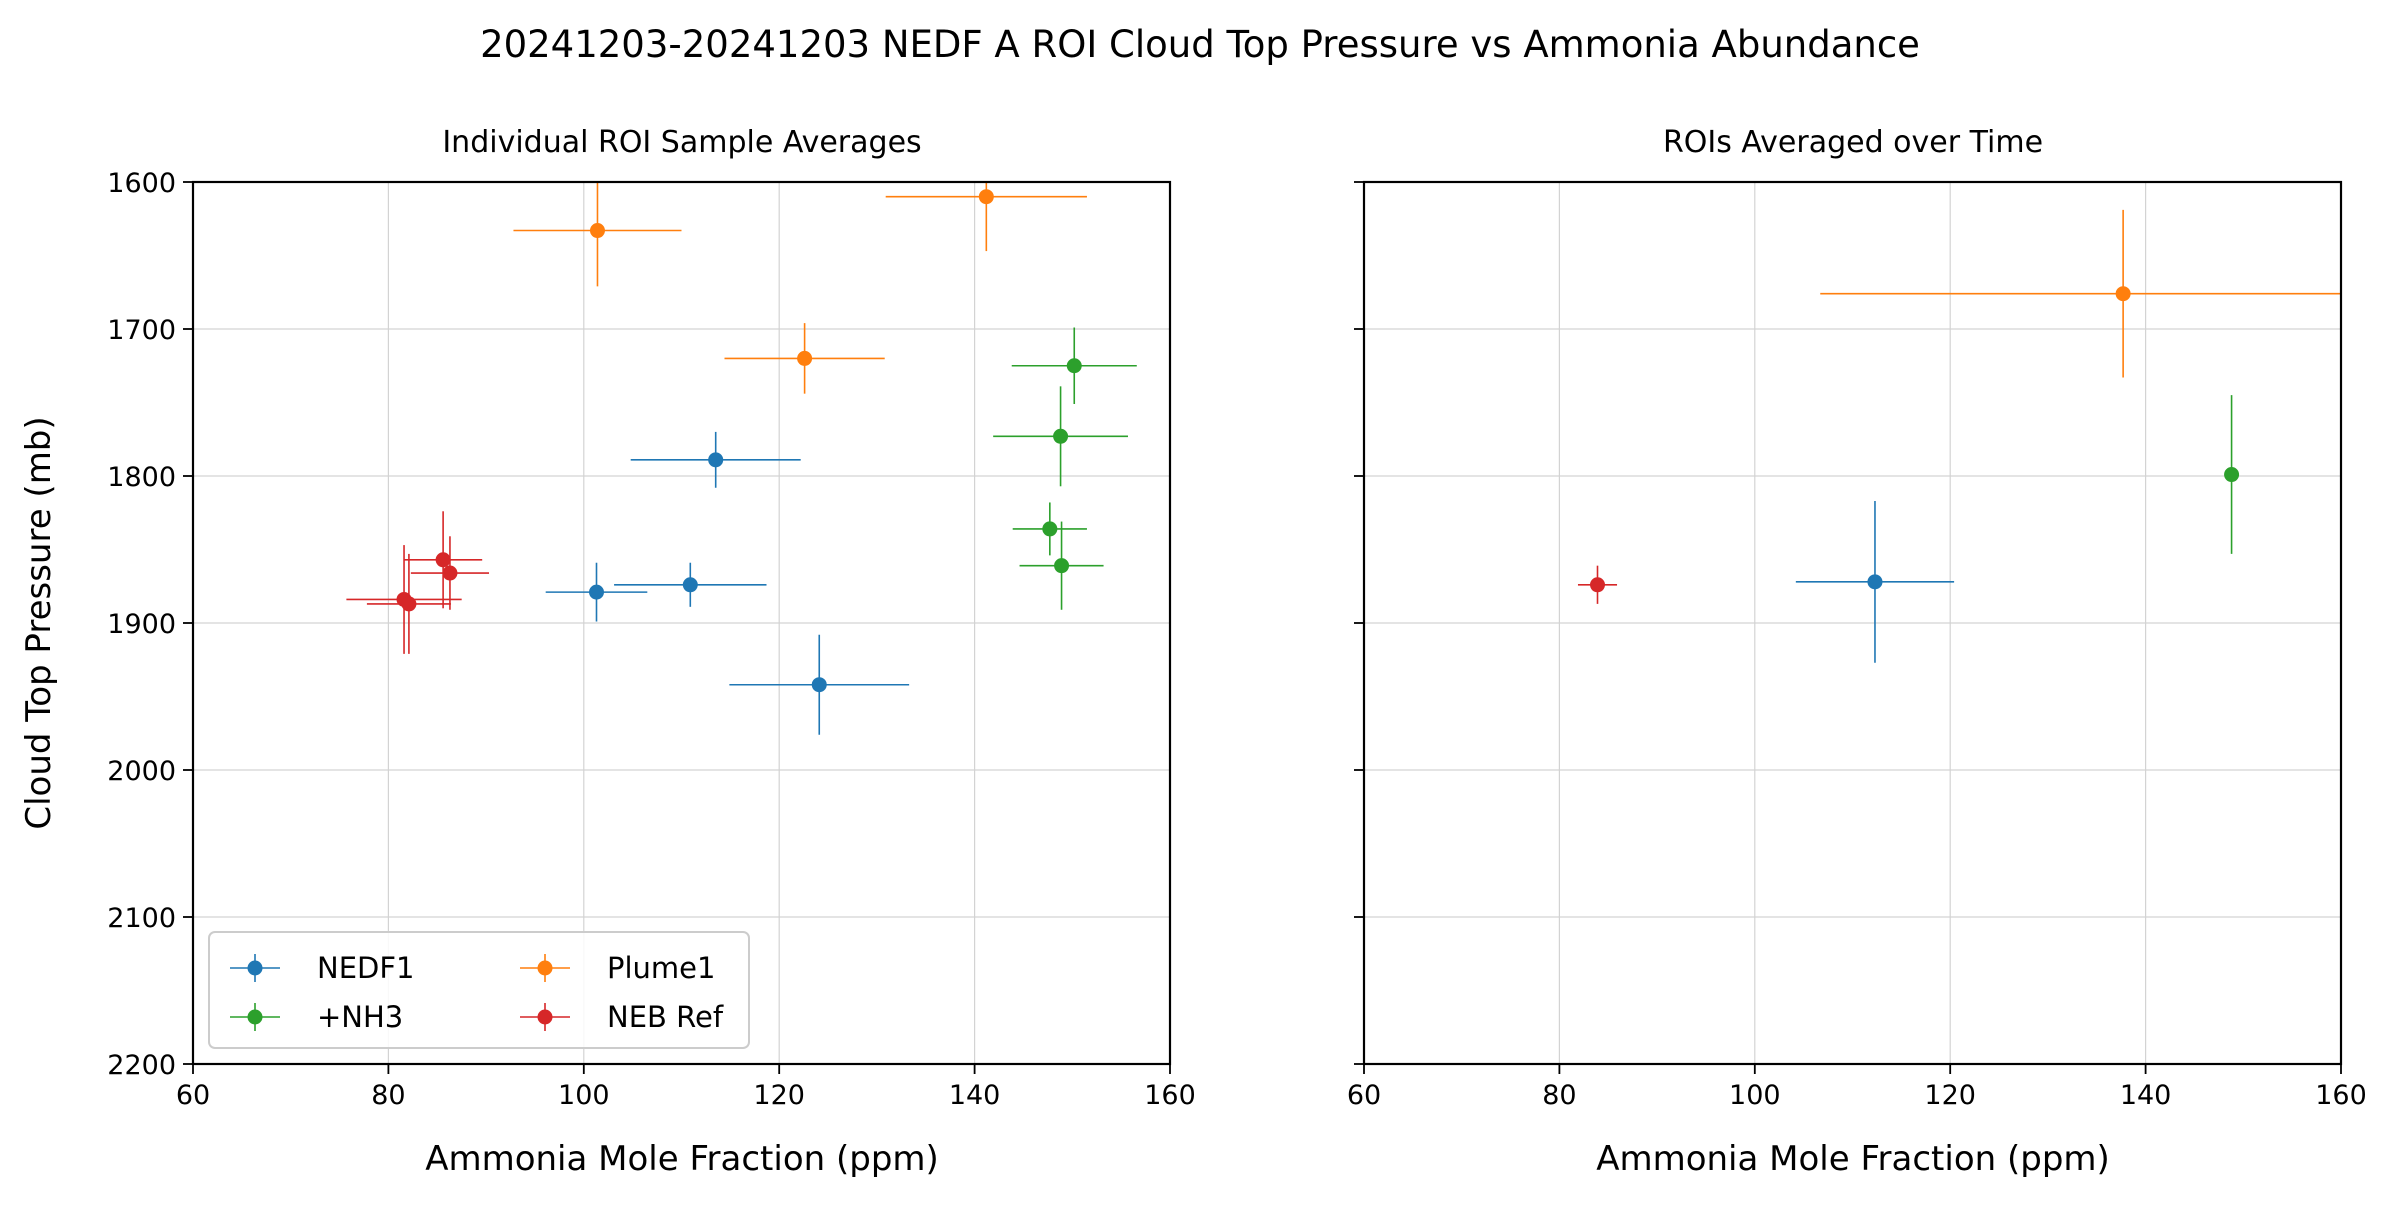  Describe the element at coordinates (141, 771) in the screenshot. I see `y-tick-label: 2000` at that location.